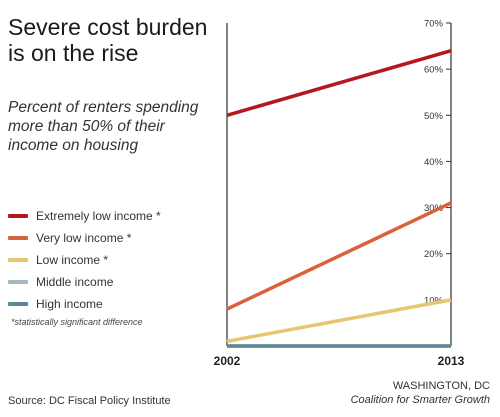 This screenshot has height=417, width=500. What do you see at coordinates (434, 254) in the screenshot?
I see `y-tick-label: 20%` at bounding box center [434, 254].